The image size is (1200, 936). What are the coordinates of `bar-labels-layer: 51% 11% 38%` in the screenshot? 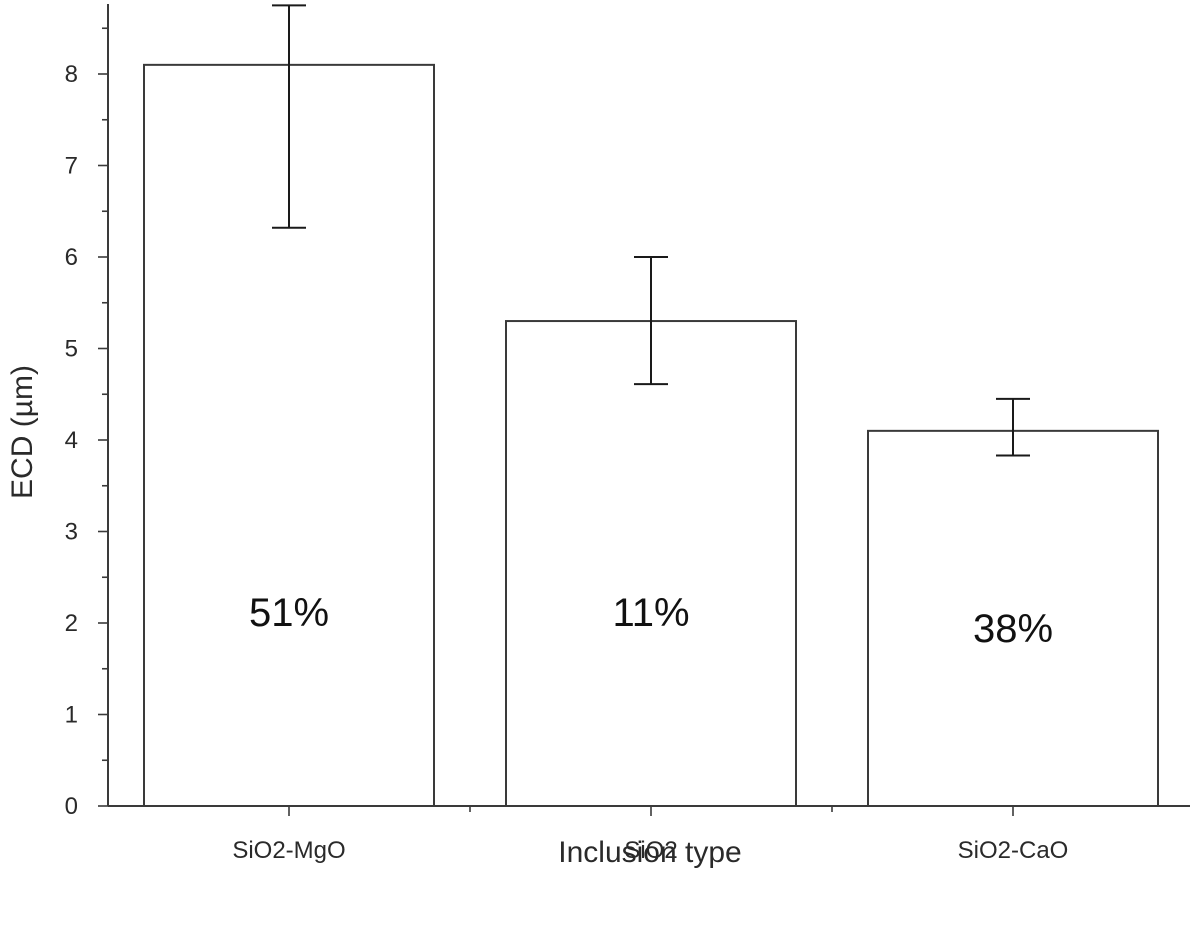 It's located at (651, 621).